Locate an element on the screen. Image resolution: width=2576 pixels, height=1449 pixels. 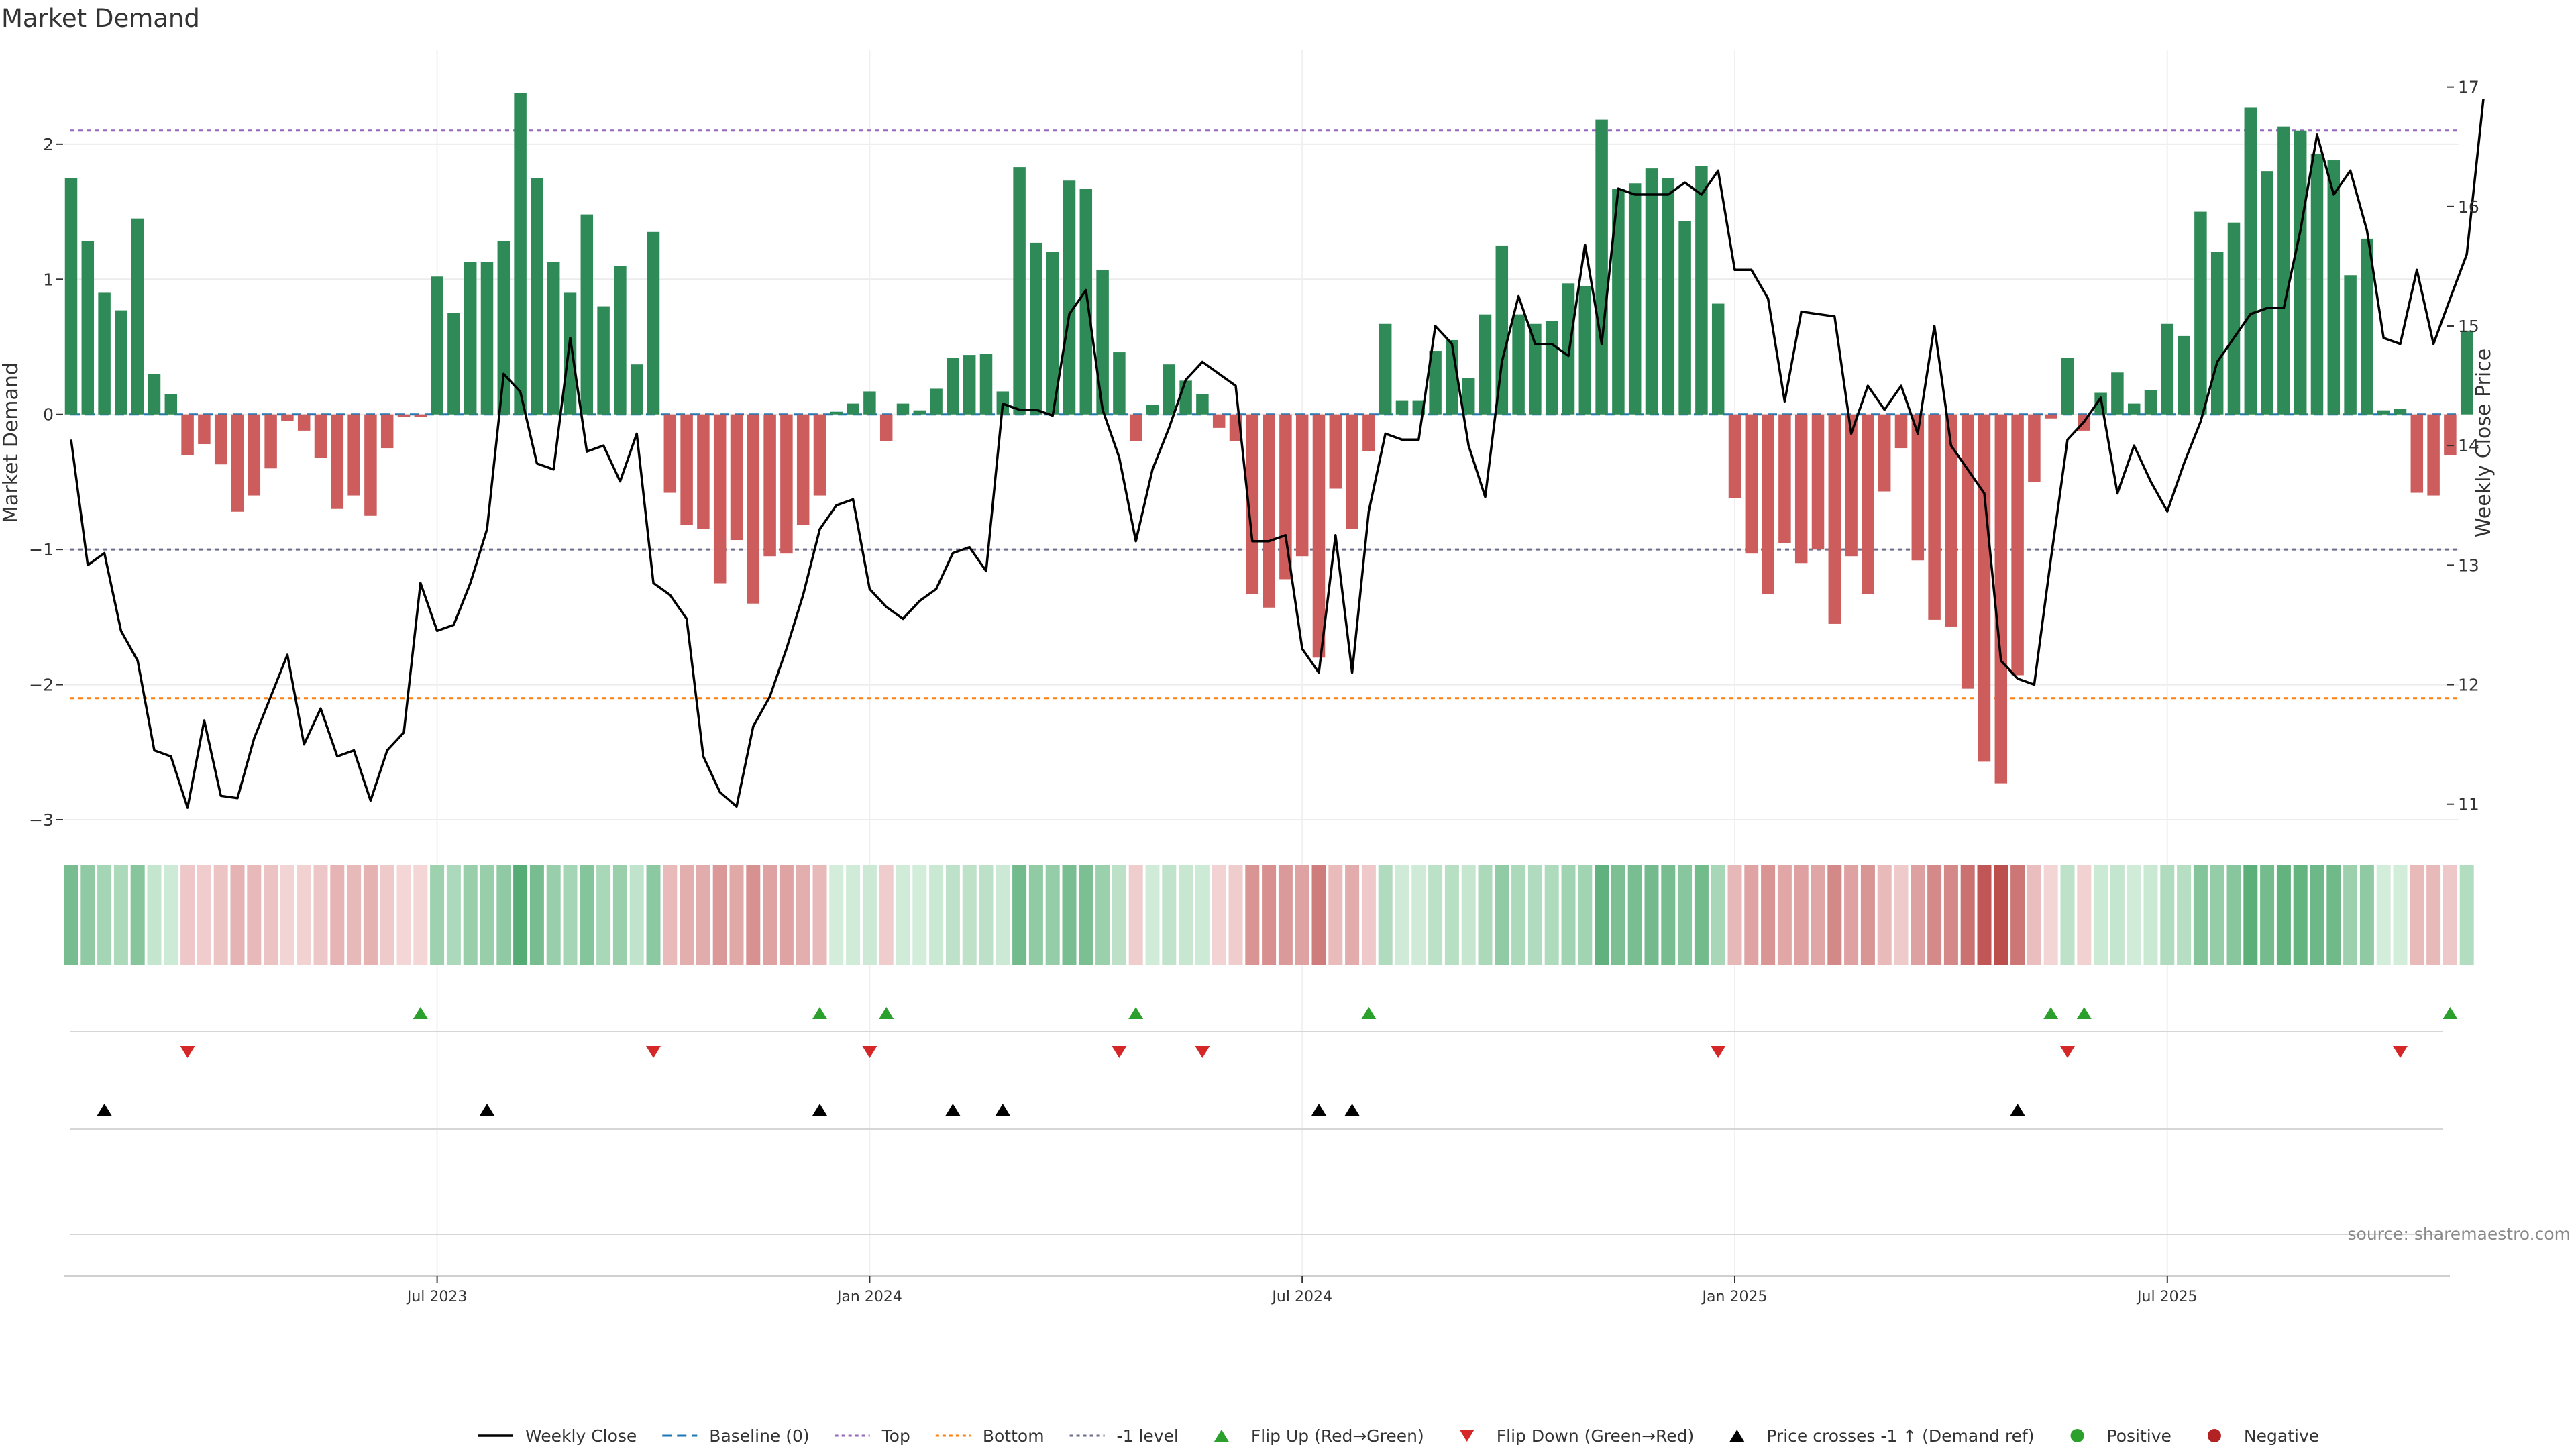
legend-label: Negative is located at coordinates (2281, 1436).